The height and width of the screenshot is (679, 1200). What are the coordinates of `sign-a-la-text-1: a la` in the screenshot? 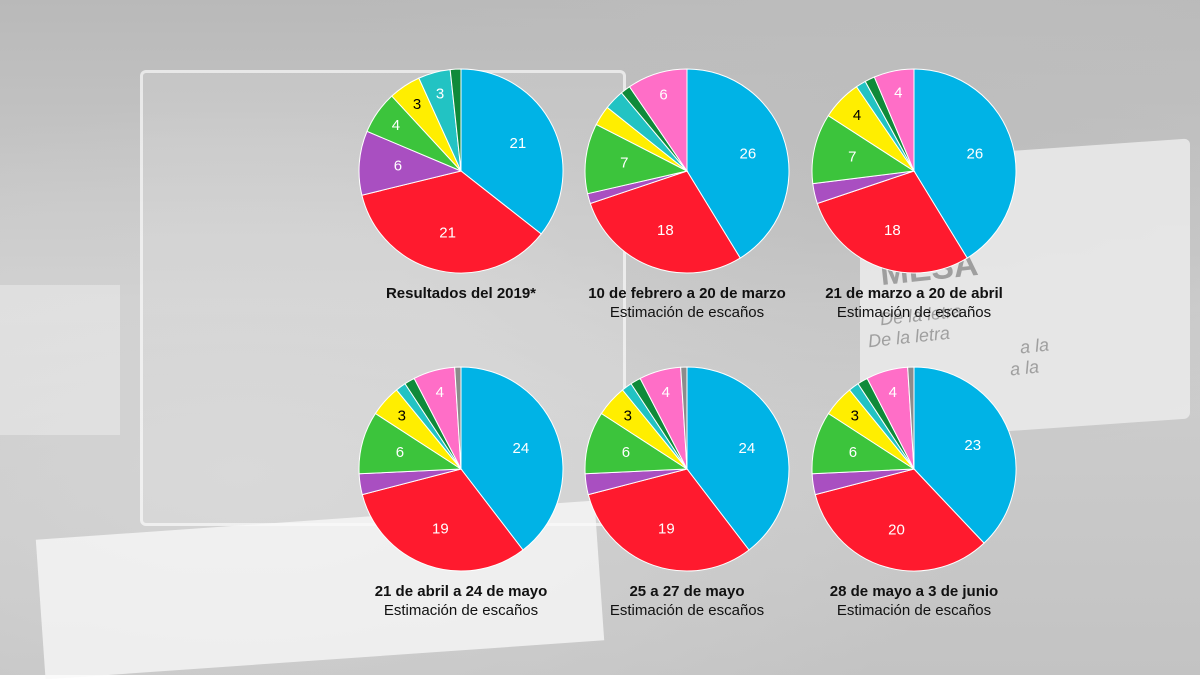 It's located at (1034, 346).